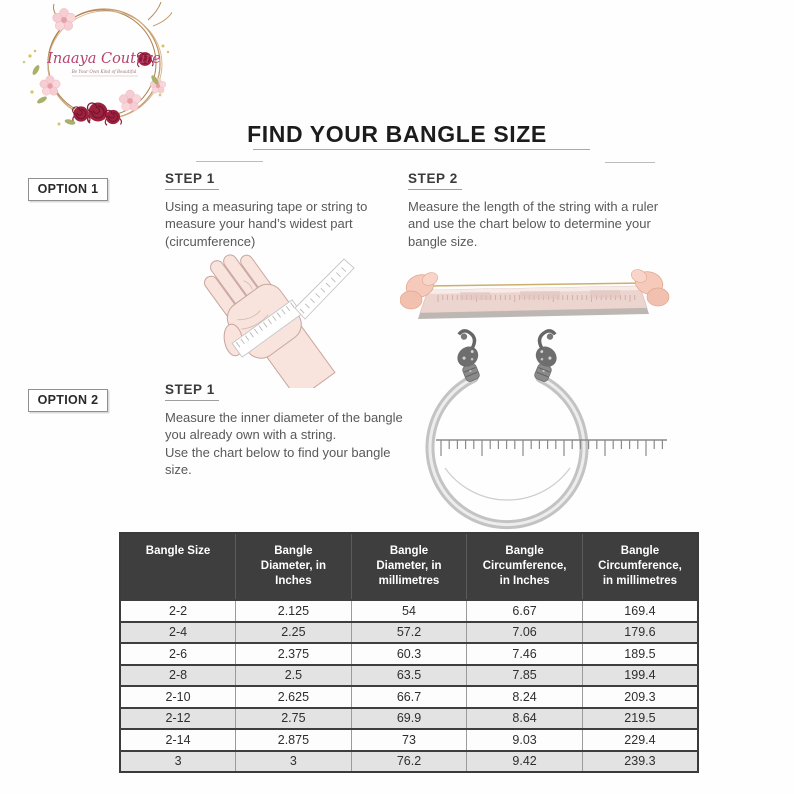 This screenshot has width=794, height=794. I want to click on table-cell: 209.3, so click(639, 696).